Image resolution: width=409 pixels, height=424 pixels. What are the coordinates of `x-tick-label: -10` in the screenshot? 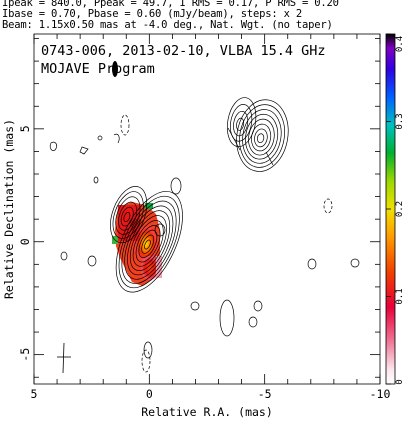 It's located at (380, 394).